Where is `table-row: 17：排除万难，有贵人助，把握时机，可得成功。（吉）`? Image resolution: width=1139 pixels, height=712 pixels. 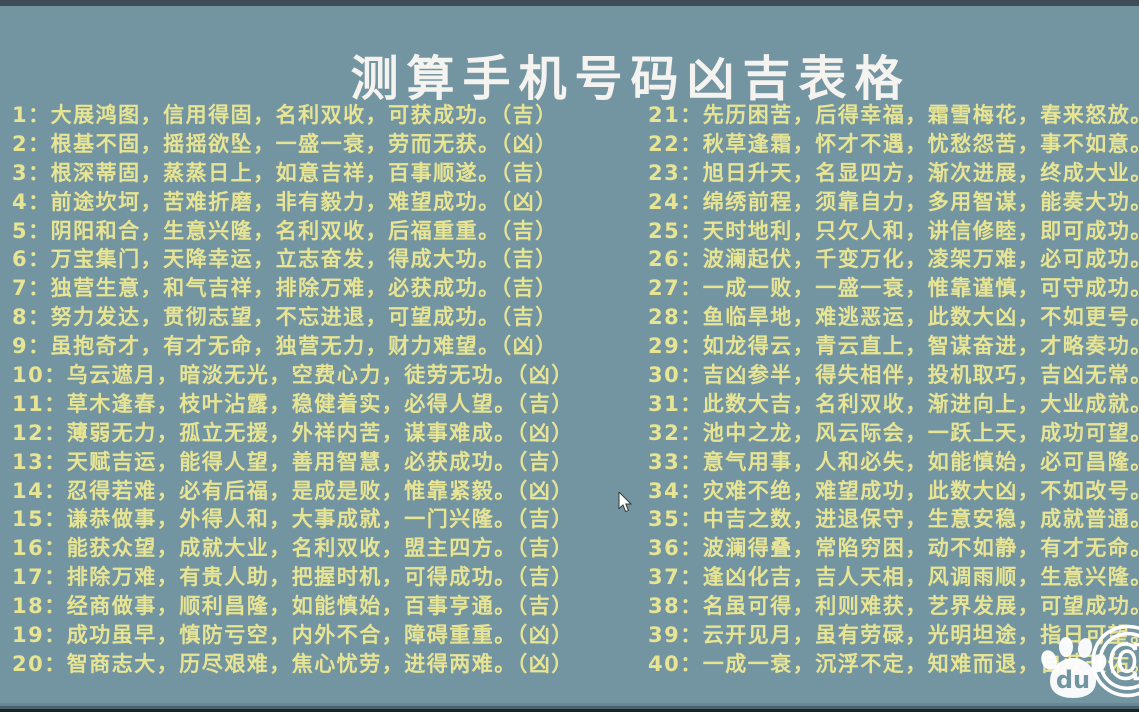
table-row: 17：排除万难，有贵人助，把握时机，可得成功。（吉） is located at coordinates (293, 577).